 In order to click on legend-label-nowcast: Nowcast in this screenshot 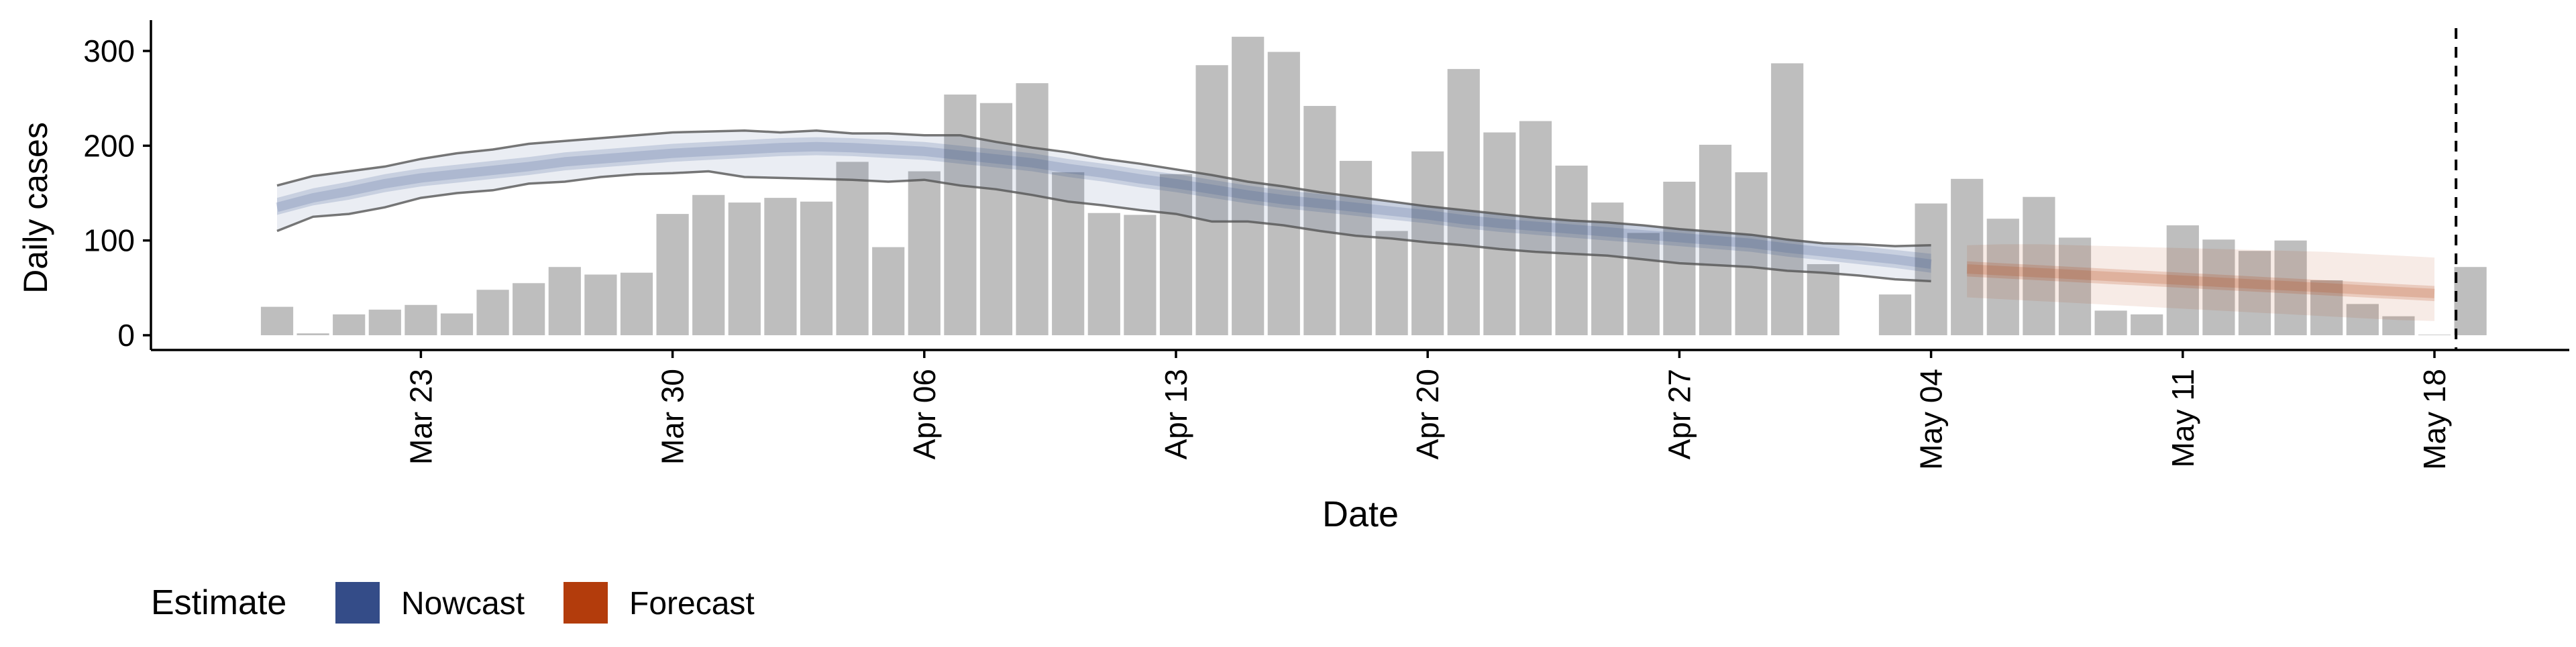, I will do `click(463, 604)`.